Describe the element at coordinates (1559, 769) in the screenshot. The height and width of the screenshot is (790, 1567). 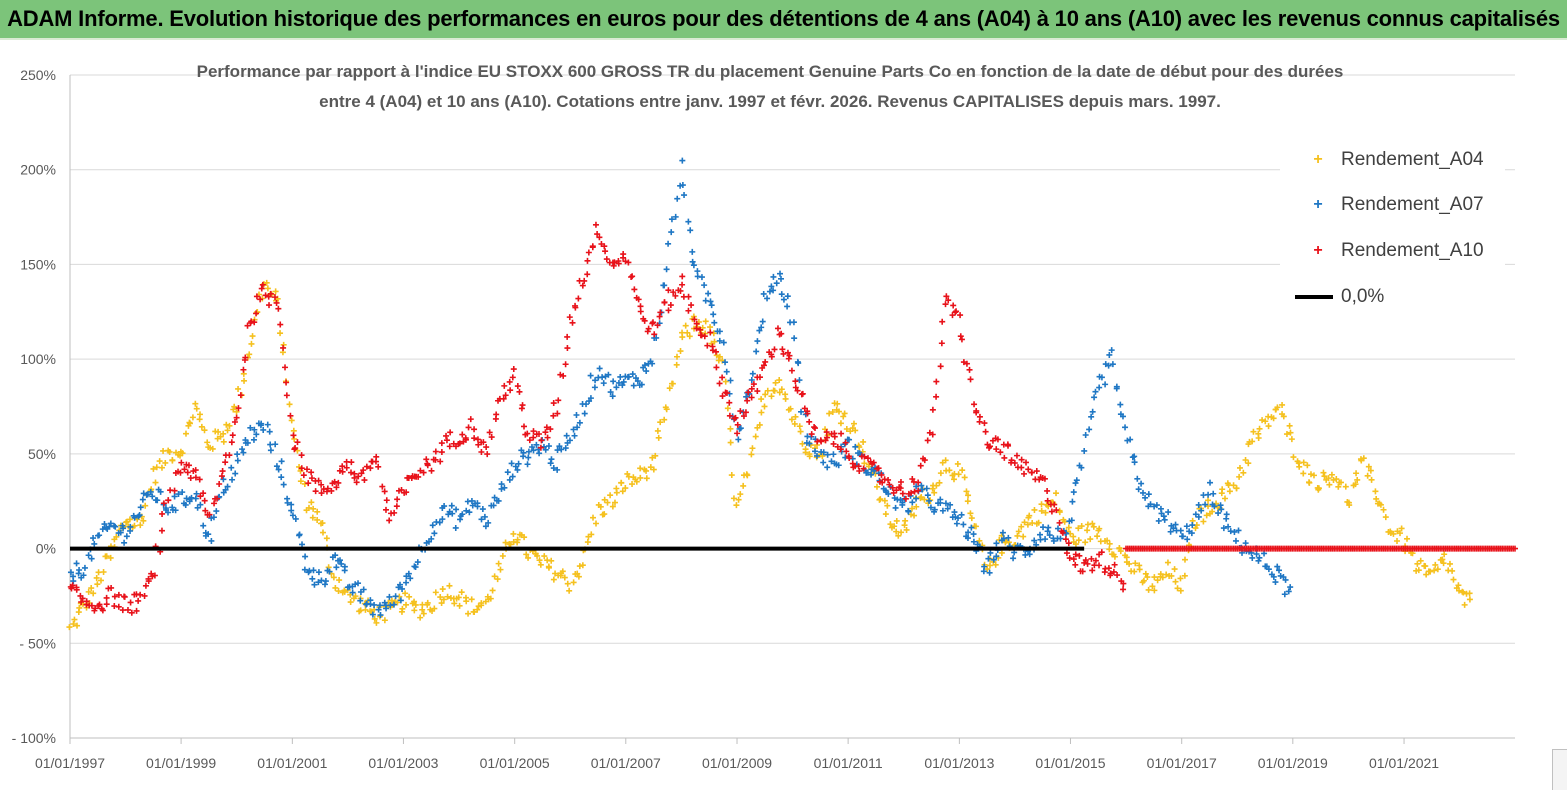
I see `scrollbar-corner` at that location.